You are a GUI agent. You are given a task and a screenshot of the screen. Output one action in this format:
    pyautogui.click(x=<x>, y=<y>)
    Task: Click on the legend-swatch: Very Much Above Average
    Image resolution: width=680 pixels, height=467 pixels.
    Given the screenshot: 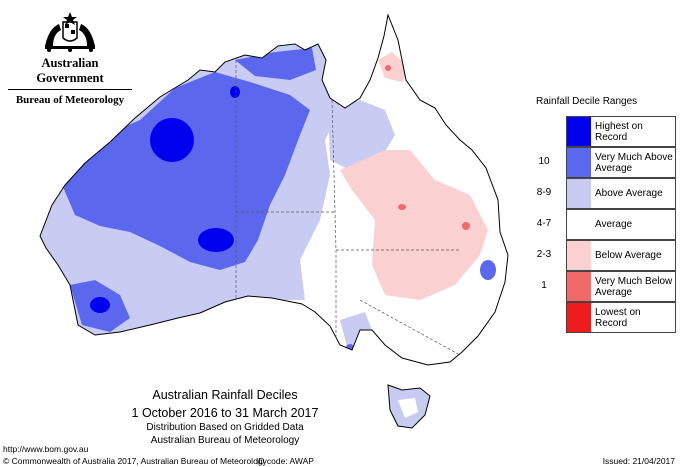 What is the action you would take?
    pyautogui.click(x=621, y=162)
    